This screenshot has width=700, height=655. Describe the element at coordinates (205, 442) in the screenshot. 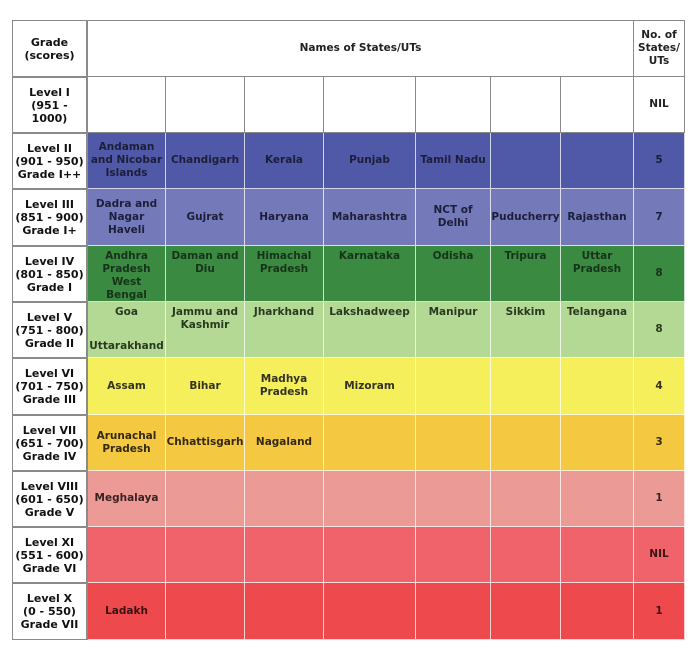

I see `state-name: Chhattisgarh` at that location.